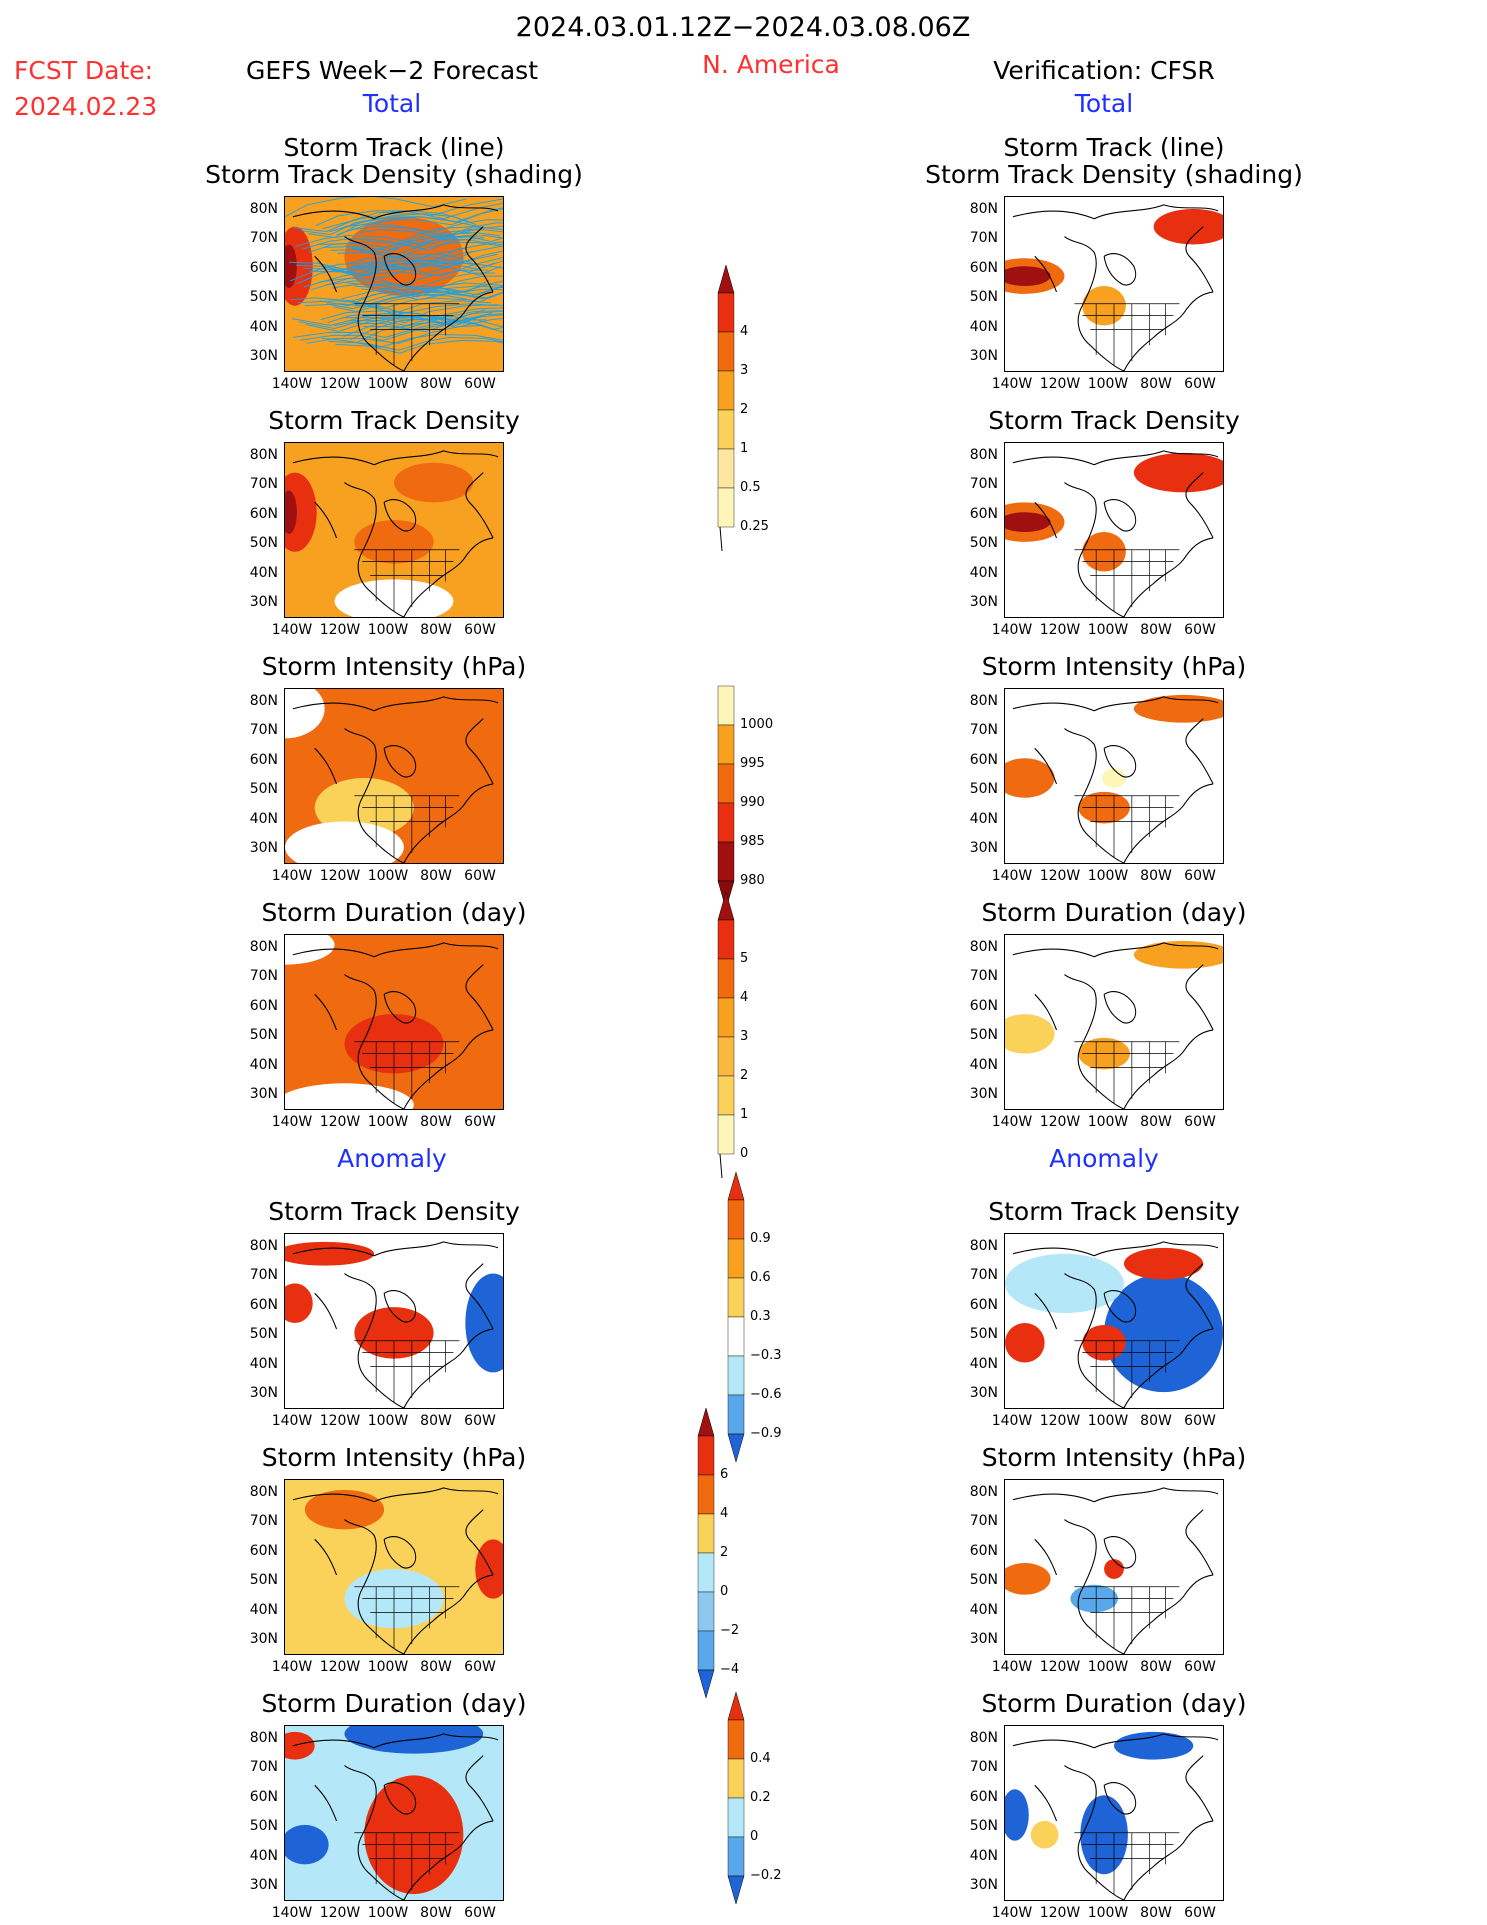 The width and height of the screenshot is (1487, 1925). Describe the element at coordinates (756, 410) in the screenshot. I see `colorbar-density: 4 3 2 1 0.5 0.25` at that location.